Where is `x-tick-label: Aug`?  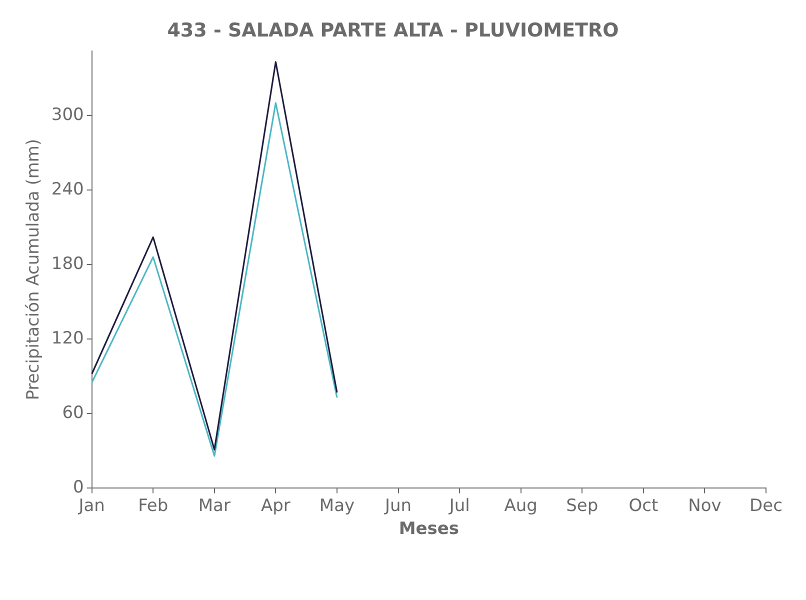
x-tick-label: Aug is located at coordinates (521, 506).